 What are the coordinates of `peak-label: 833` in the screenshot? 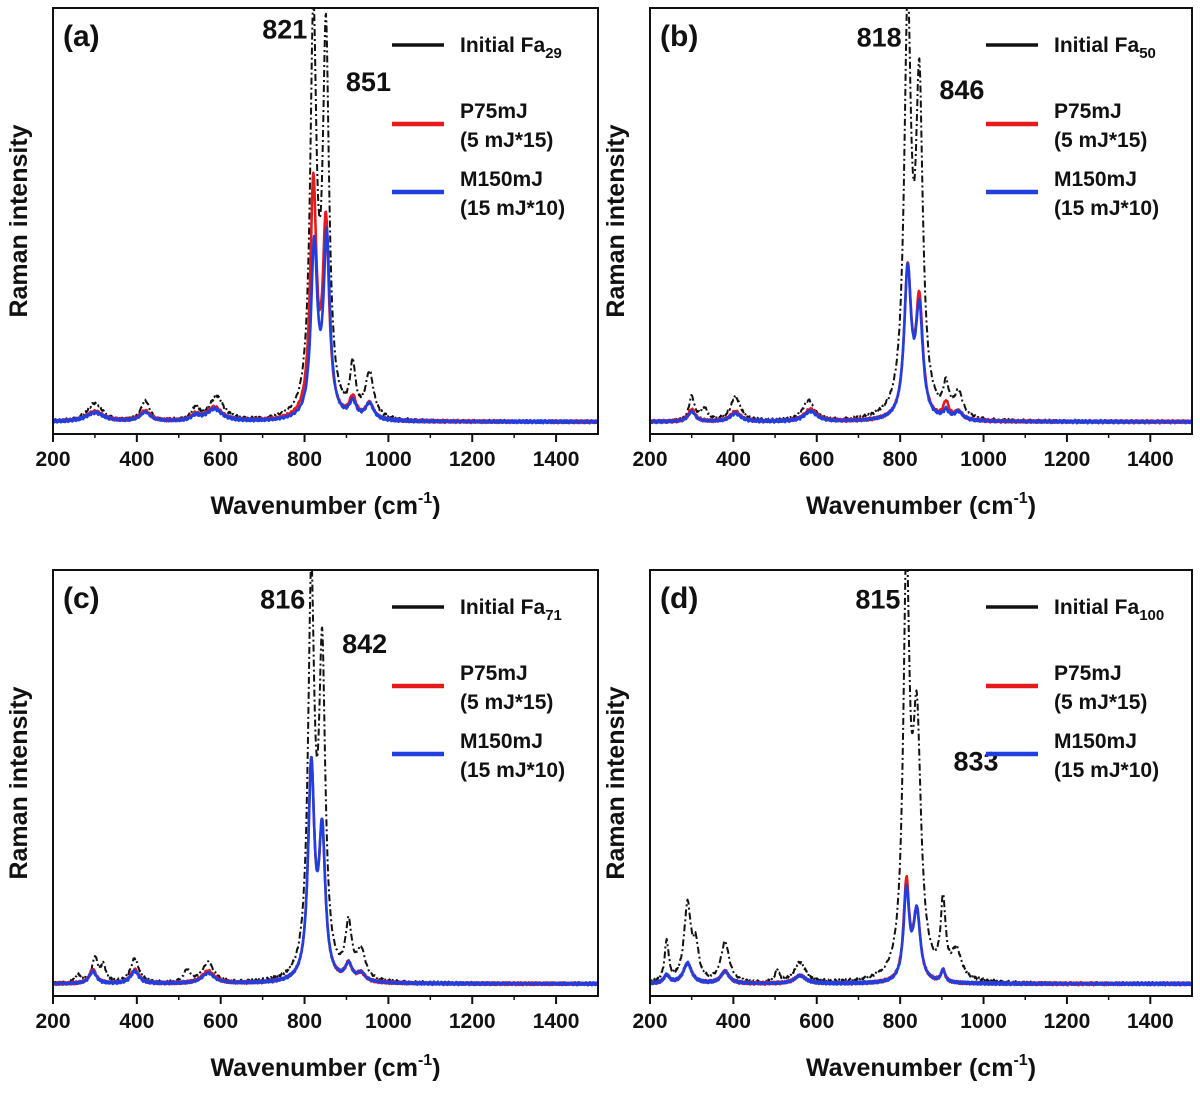 It's located at (976, 762).